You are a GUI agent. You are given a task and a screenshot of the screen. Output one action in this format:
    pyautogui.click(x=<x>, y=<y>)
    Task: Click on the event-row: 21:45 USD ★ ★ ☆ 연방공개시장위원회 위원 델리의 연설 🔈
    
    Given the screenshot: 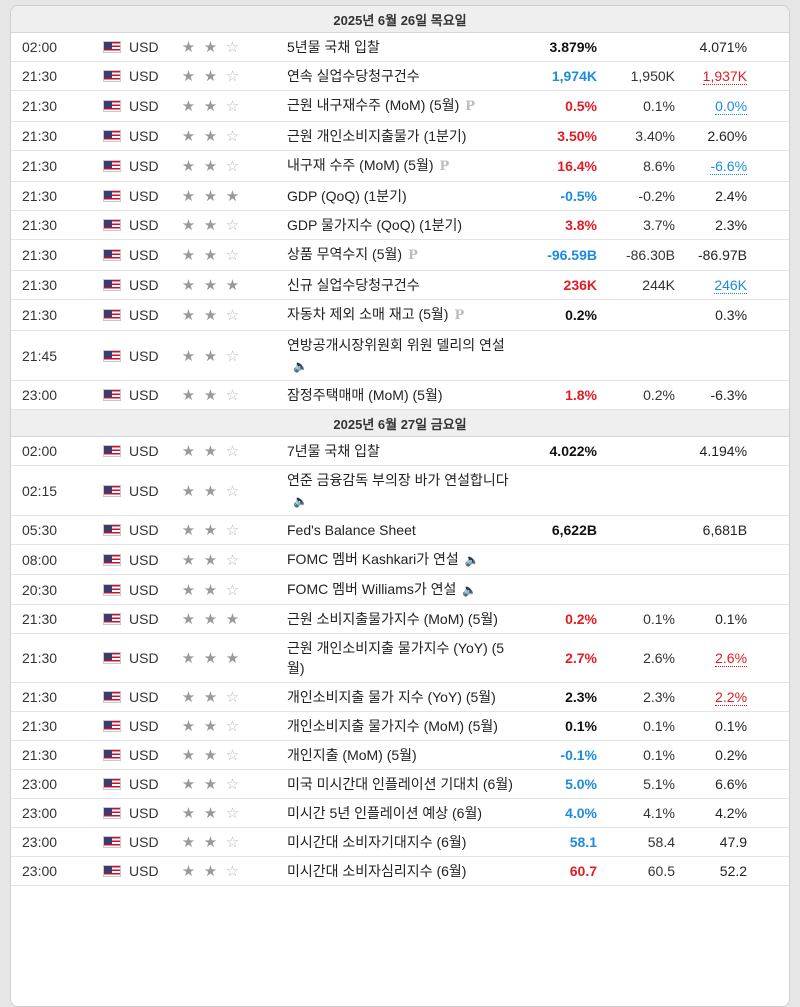 What is the action you would take?
    pyautogui.click(x=400, y=355)
    